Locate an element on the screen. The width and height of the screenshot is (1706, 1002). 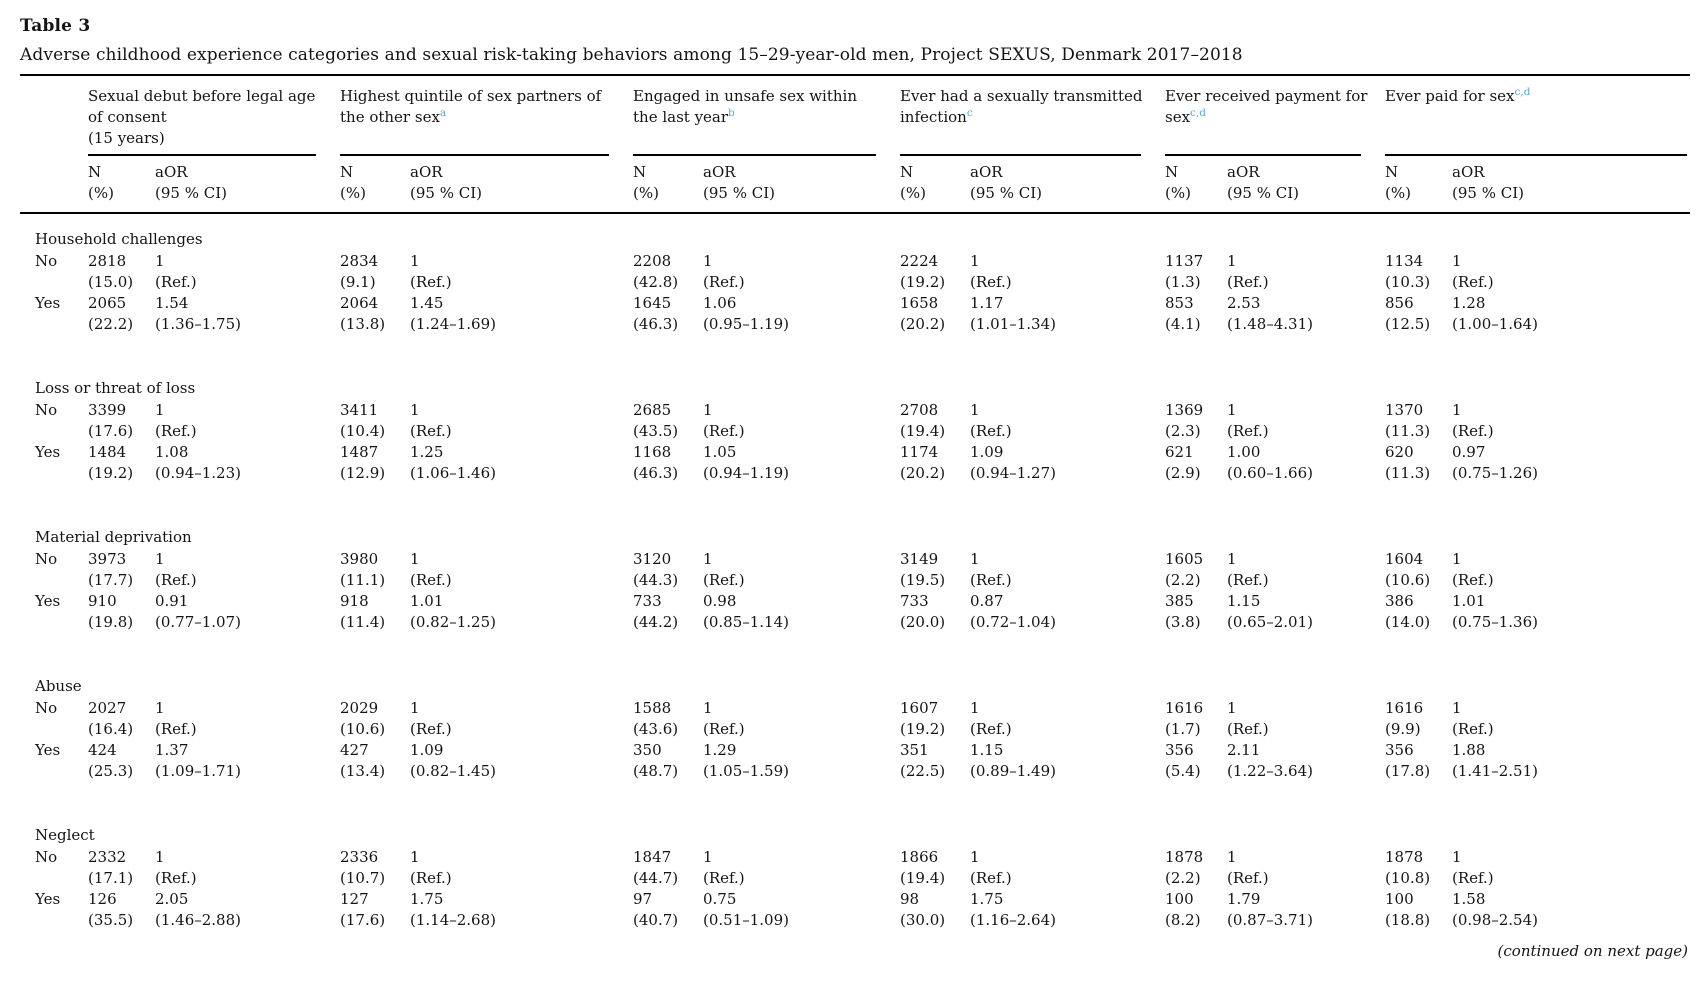
ci-value: (0.82–1.25) is located at coordinates (453, 622).